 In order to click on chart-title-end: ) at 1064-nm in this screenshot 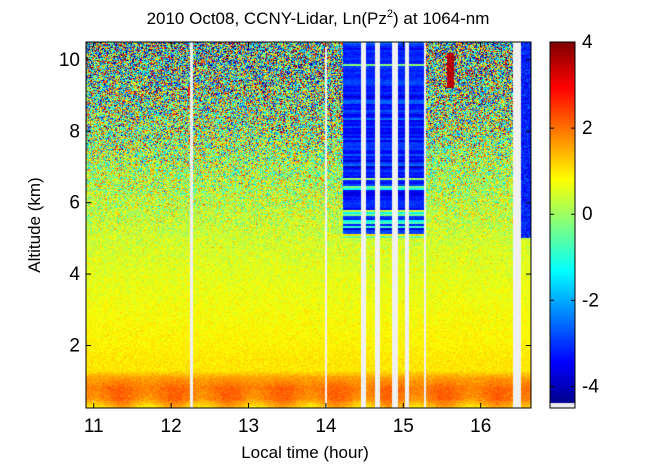, I will do `click(441, 18)`.